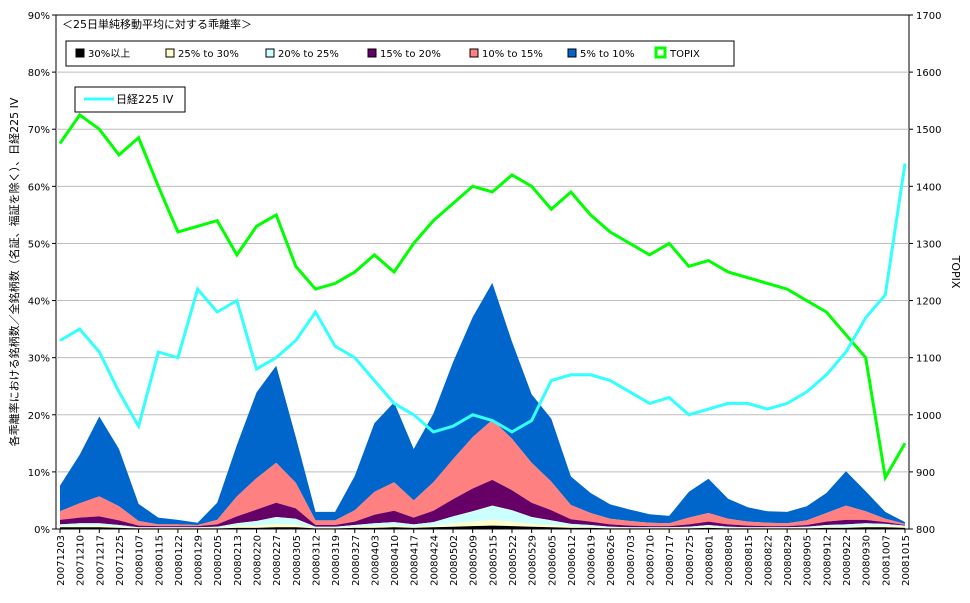 The image size is (970, 603). Describe the element at coordinates (827, 560) in the screenshot. I see `x-tick-label: 20080912` at that location.